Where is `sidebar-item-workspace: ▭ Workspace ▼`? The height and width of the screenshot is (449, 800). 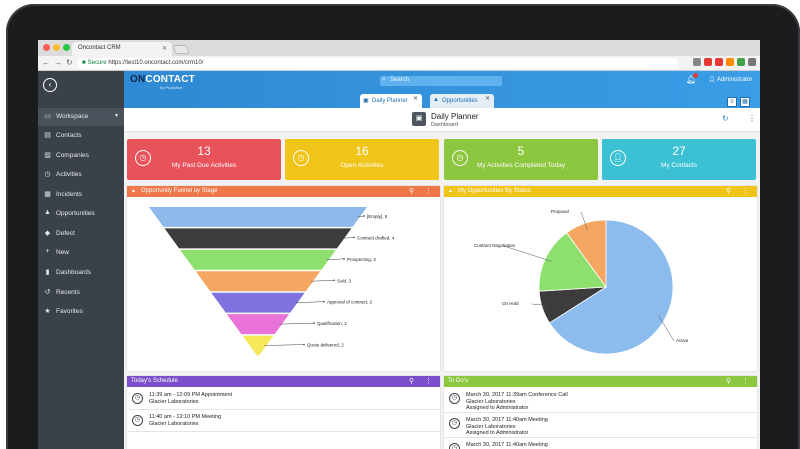
sidebar-item-workspace: ▭ Workspace ▼ is located at coordinates (81, 117).